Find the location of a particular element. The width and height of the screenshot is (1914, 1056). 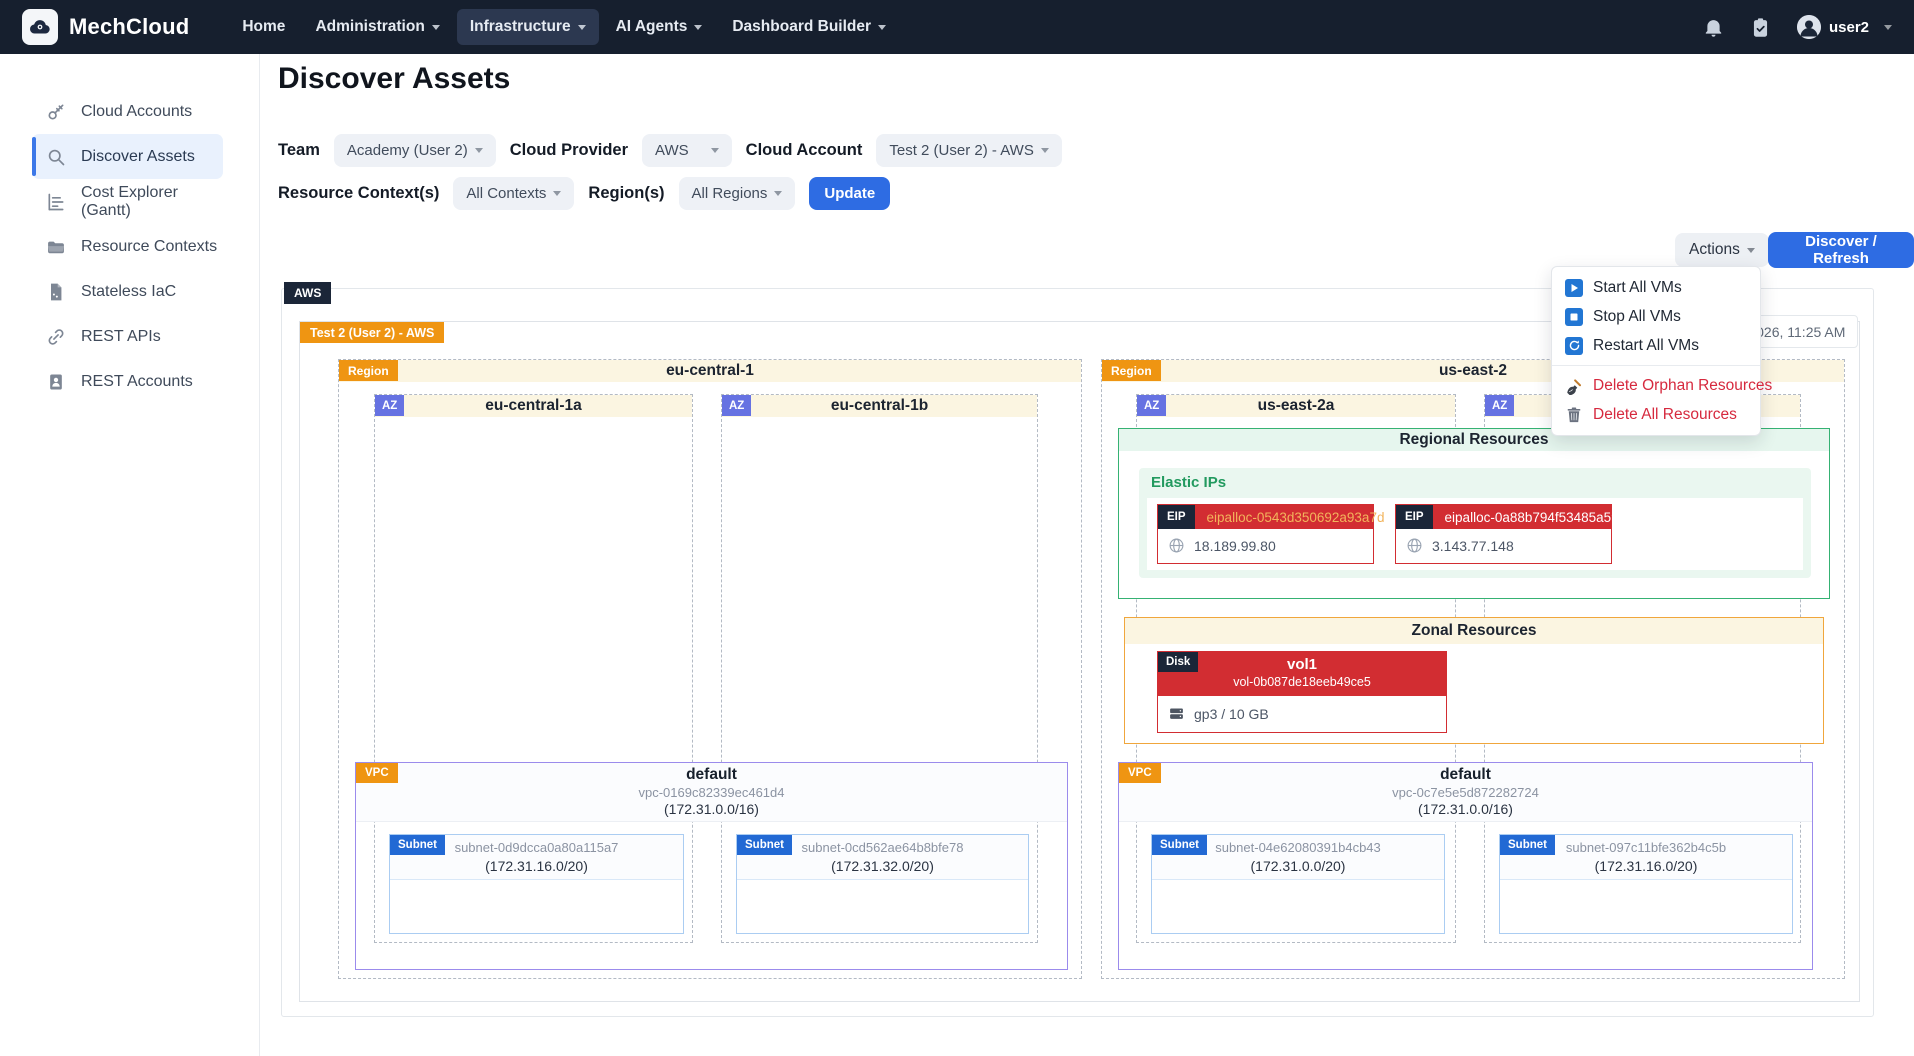

file-icon is located at coordinates (56, 292).